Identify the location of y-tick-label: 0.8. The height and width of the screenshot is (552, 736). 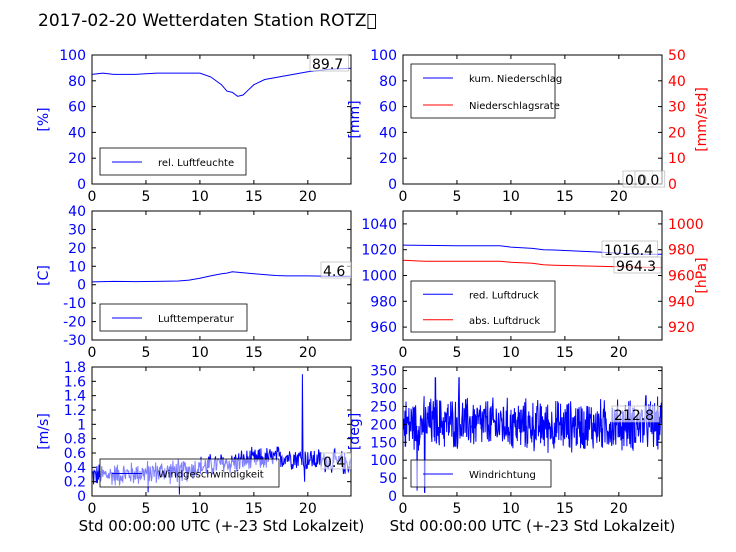
(75, 440).